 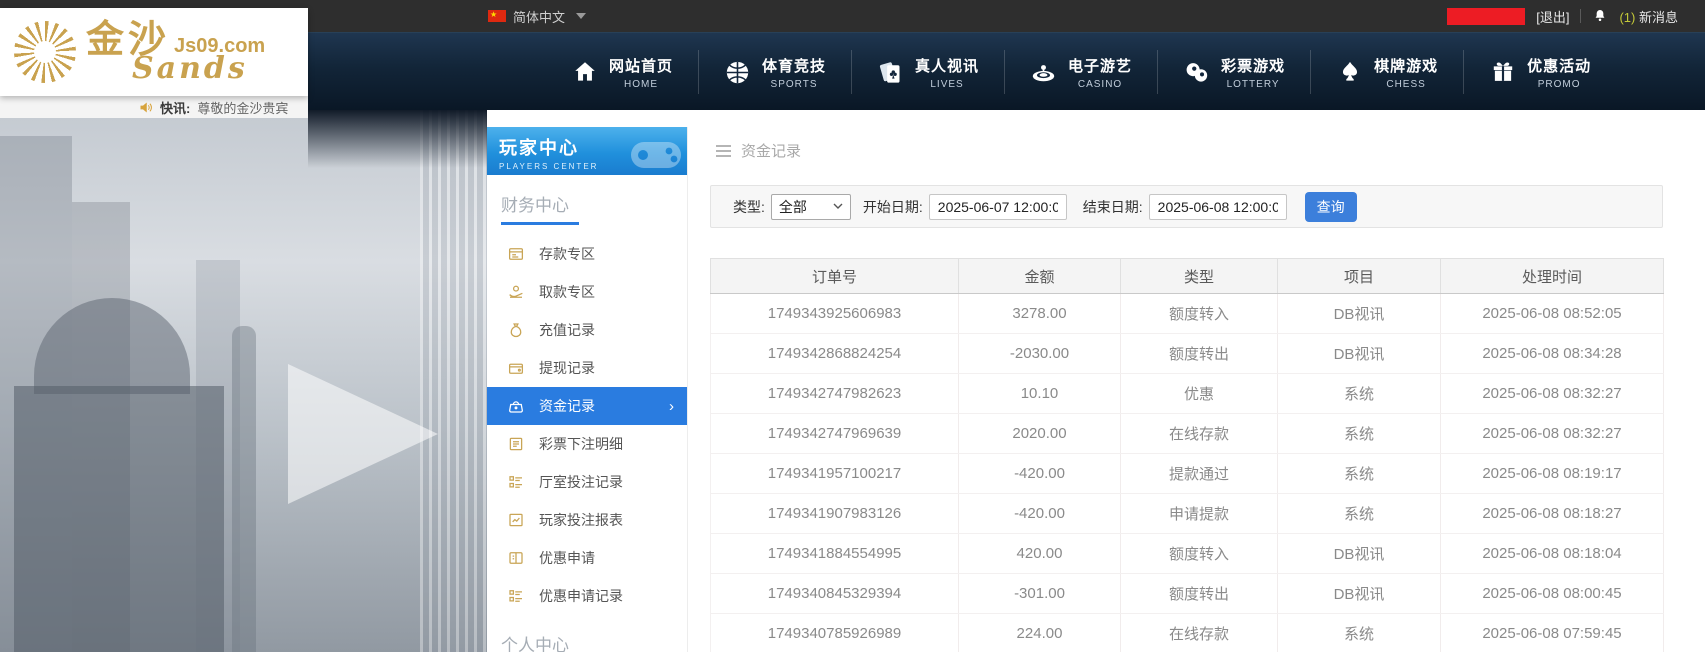 I want to click on search-button: 查询, so click(x=1330, y=206).